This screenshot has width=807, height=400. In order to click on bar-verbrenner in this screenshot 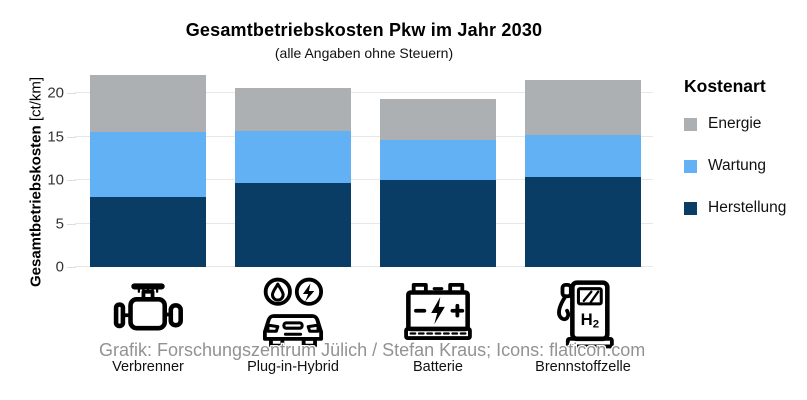, I will do `click(148, 170)`.